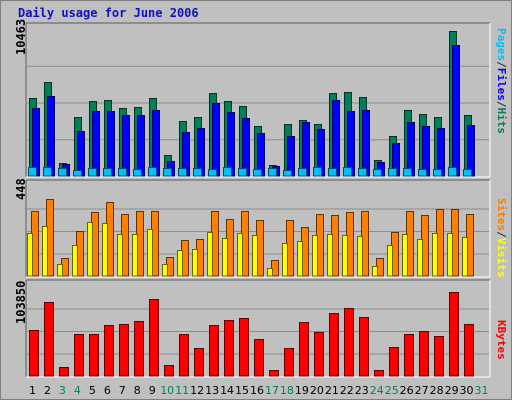 Image resolution: width=512 pixels, height=400 pixels. Describe the element at coordinates (107, 390) in the screenshot. I see `x-tick-label: 6` at that location.